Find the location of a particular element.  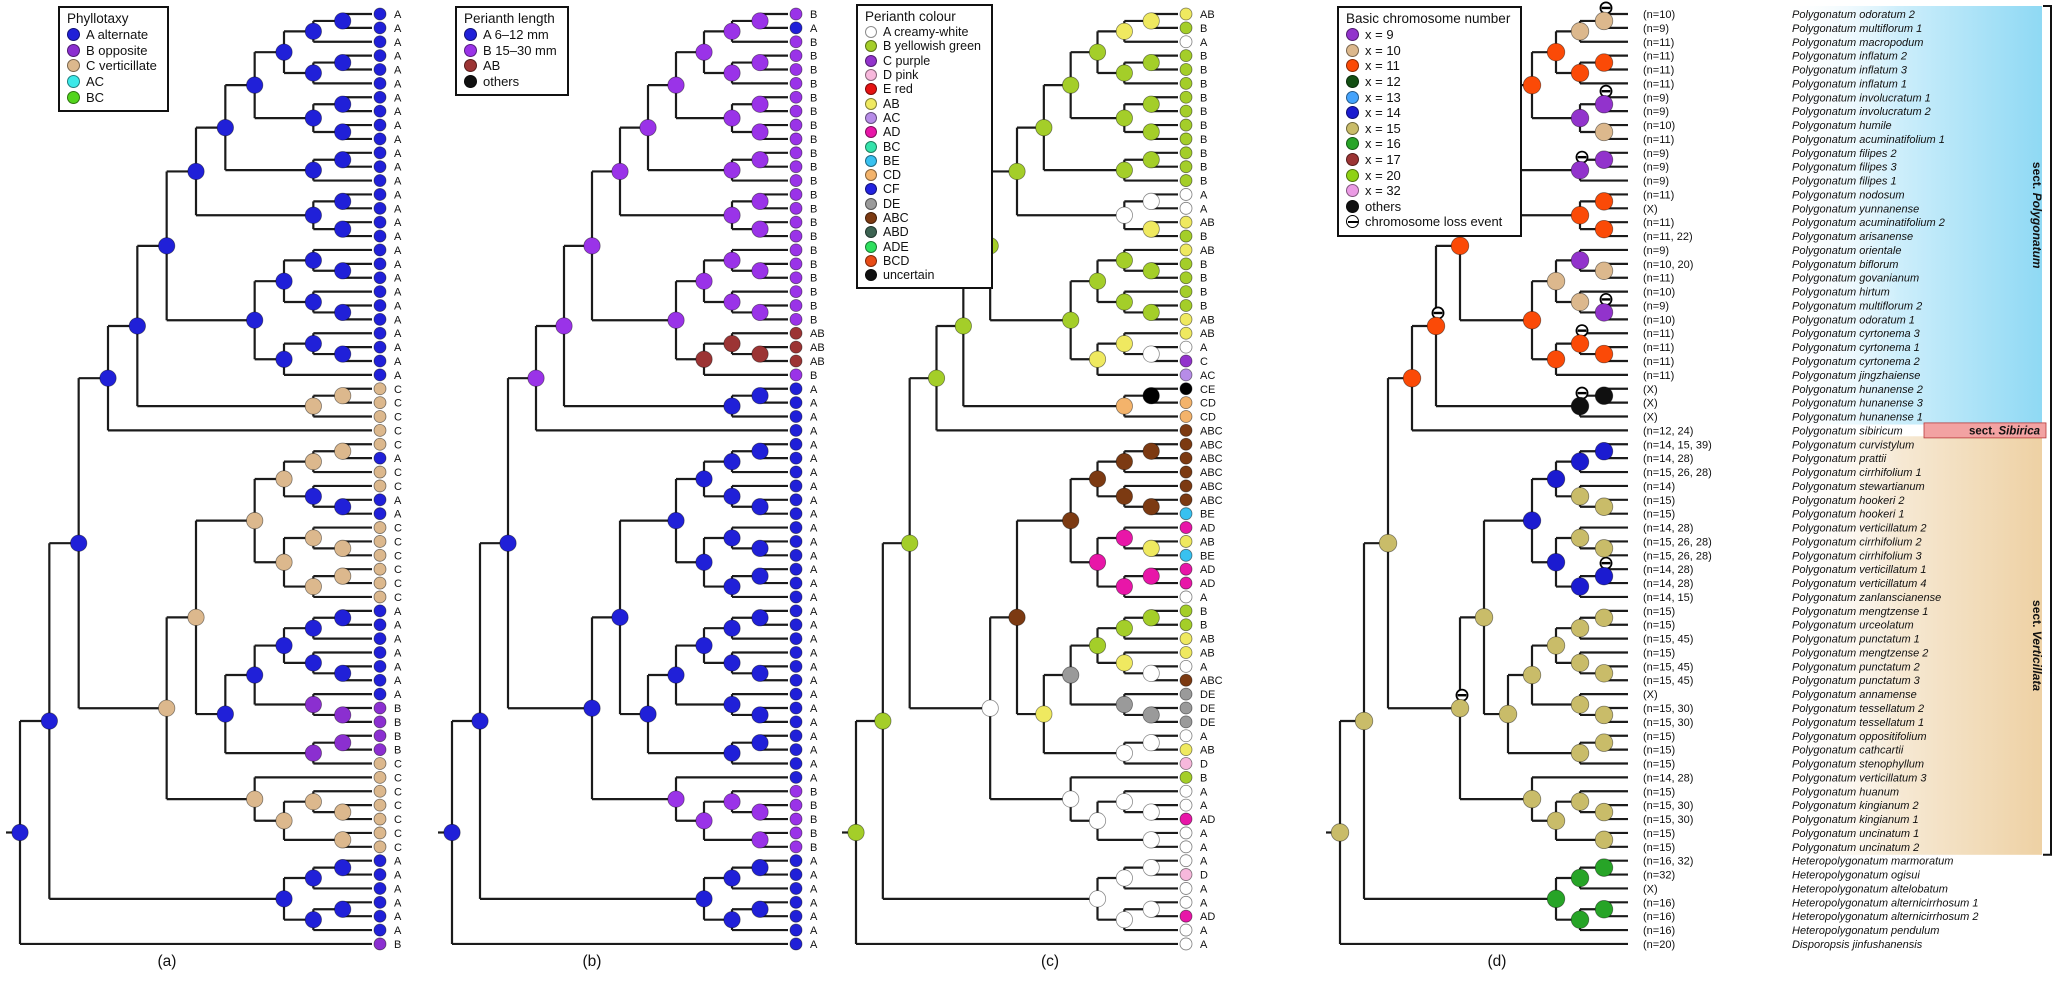

tip-state-label: AD is located at coordinates (1207, 917).